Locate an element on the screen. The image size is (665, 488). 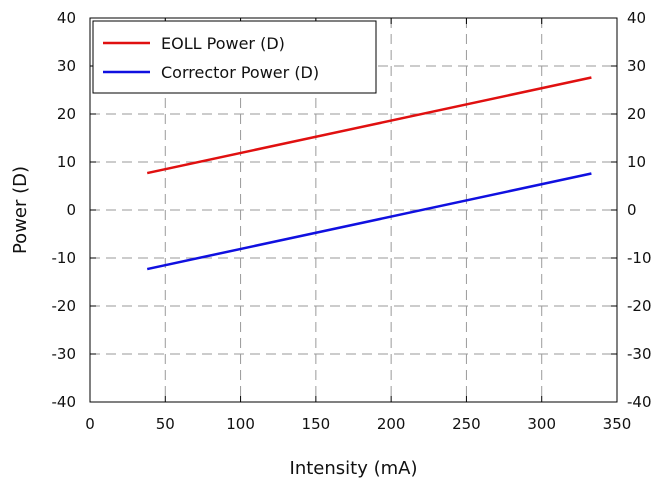
x-tick-label: 300 is located at coordinates (541, 424).